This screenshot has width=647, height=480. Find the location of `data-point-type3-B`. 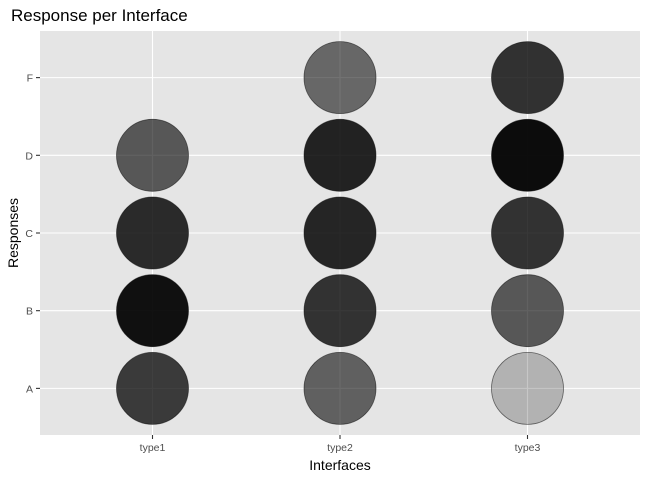

data-point-type3-B is located at coordinates (527, 311).